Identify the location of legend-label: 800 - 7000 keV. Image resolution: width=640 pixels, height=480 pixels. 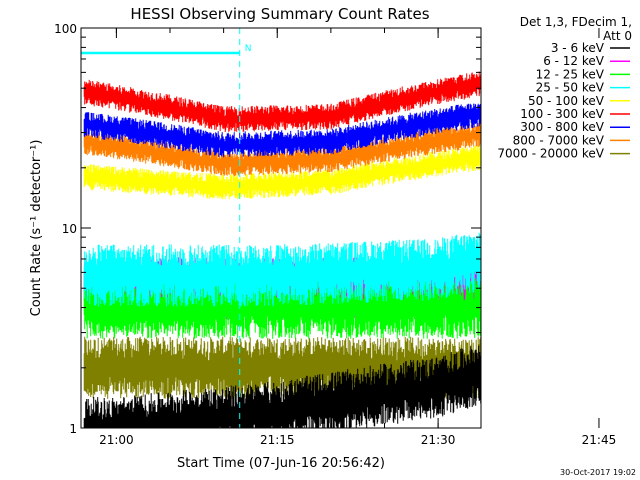
(559, 140).